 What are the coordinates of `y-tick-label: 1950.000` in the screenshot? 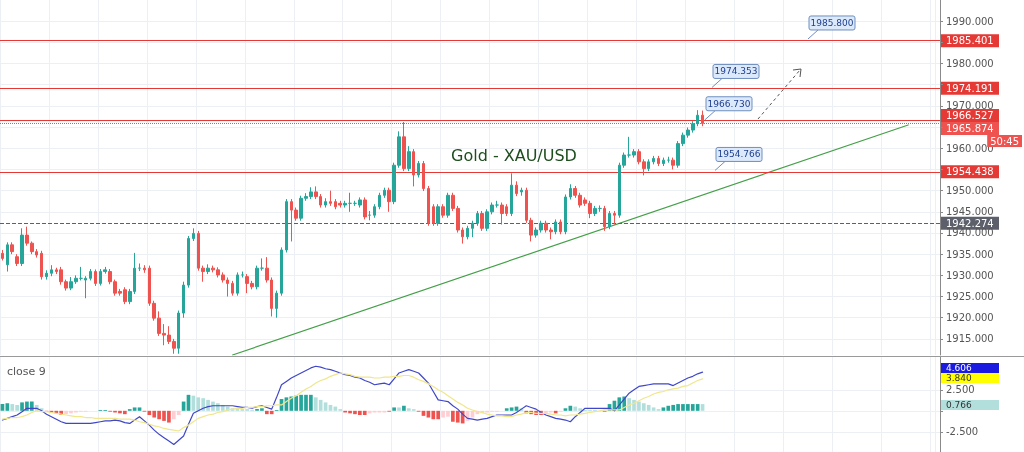 It's located at (970, 191).